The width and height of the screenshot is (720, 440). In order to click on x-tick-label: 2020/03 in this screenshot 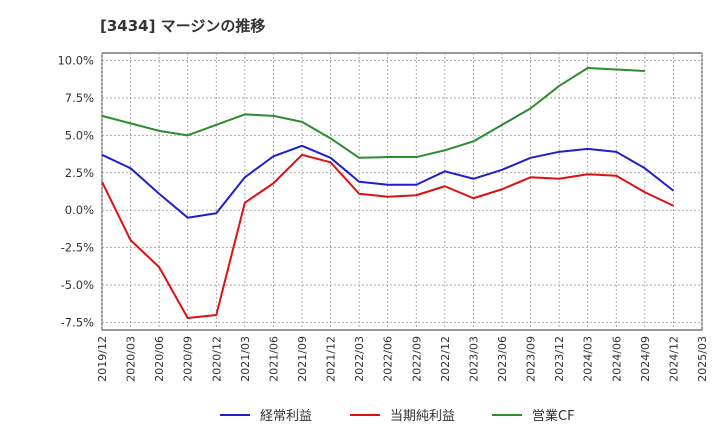, I will do `click(131, 359)`.